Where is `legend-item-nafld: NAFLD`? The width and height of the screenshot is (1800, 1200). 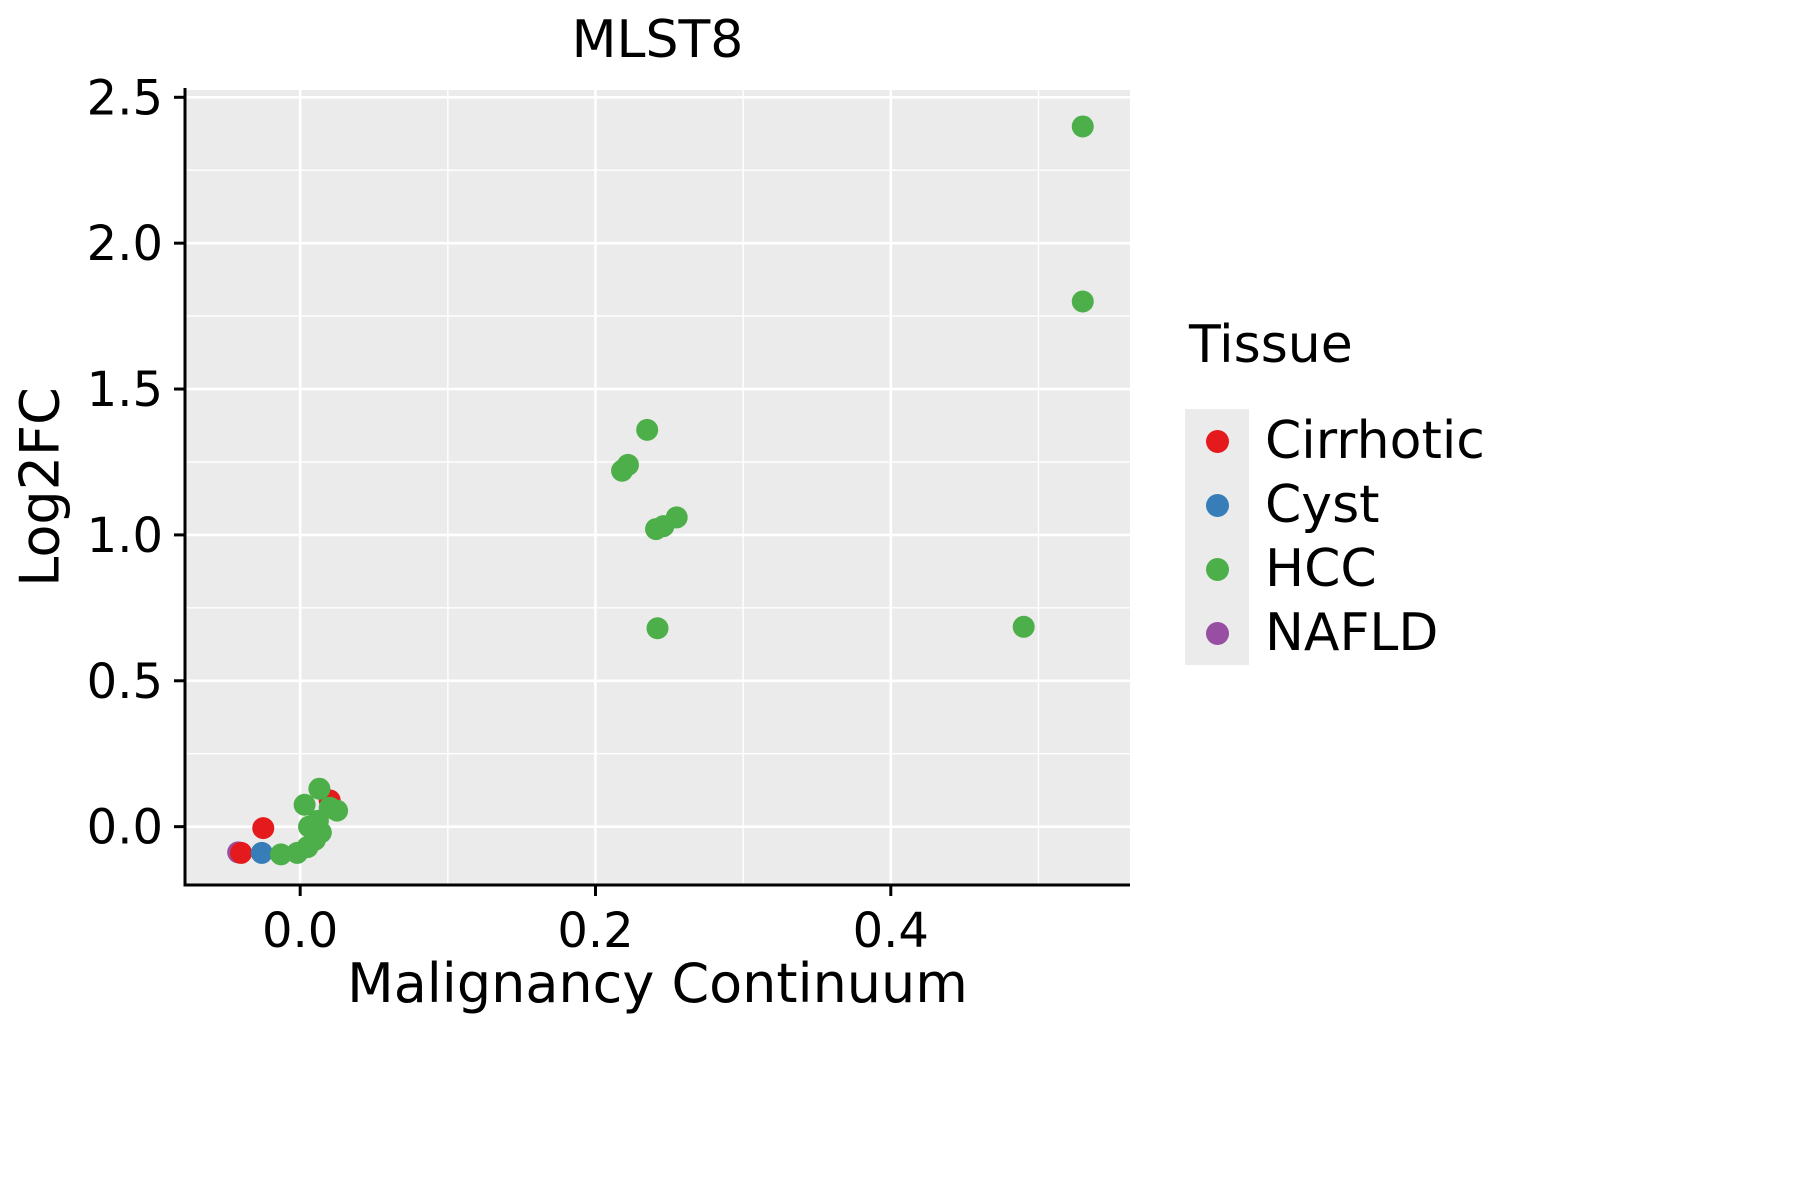 legend-item-nafld: NAFLD is located at coordinates (1335, 633).